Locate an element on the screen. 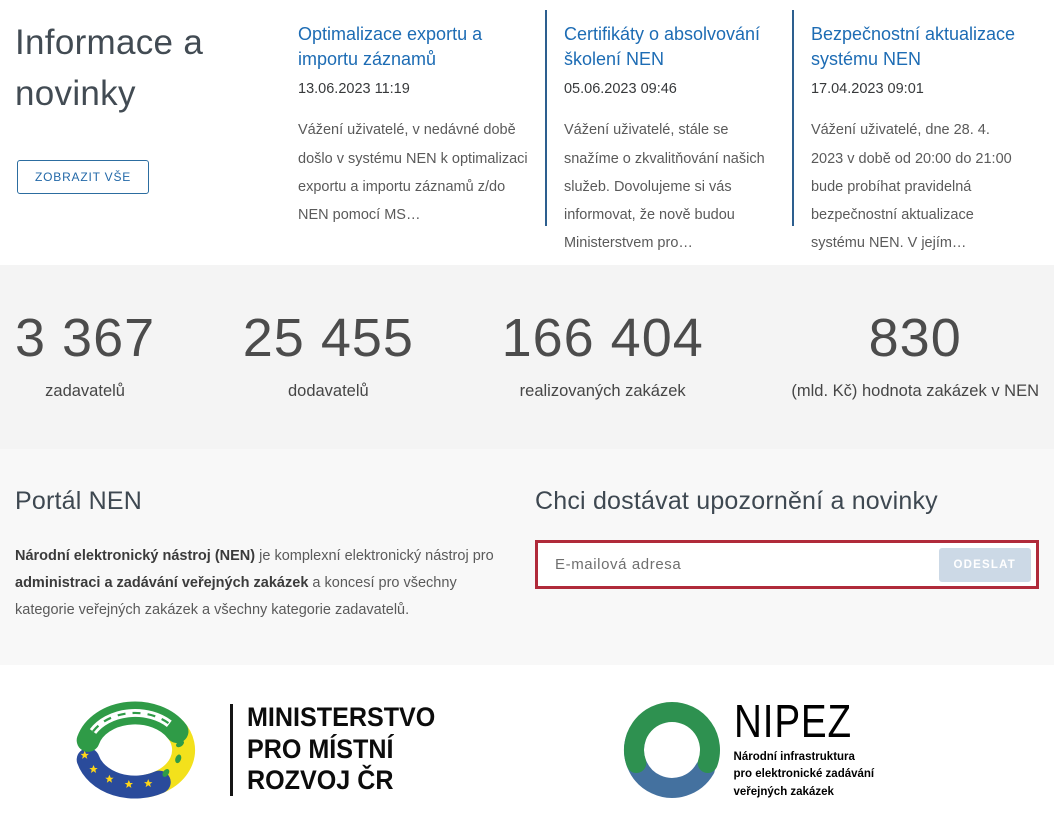 The width and height of the screenshot is (1054, 834). stat-value: 3 367 is located at coordinates (85, 338).